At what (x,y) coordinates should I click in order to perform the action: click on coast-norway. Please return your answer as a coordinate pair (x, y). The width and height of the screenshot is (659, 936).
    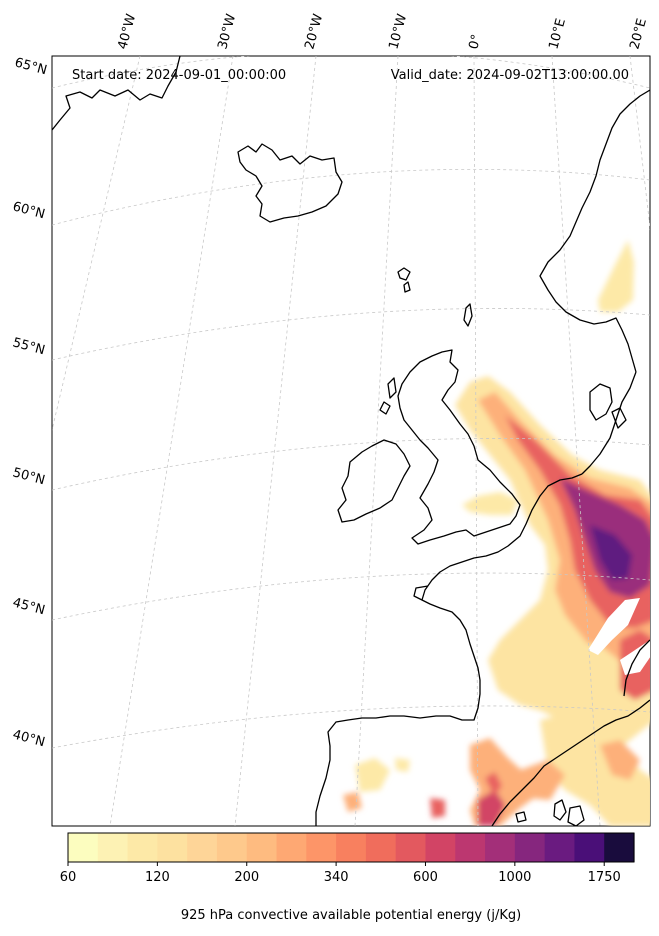
    Looking at the image, I should click on (594, 231).